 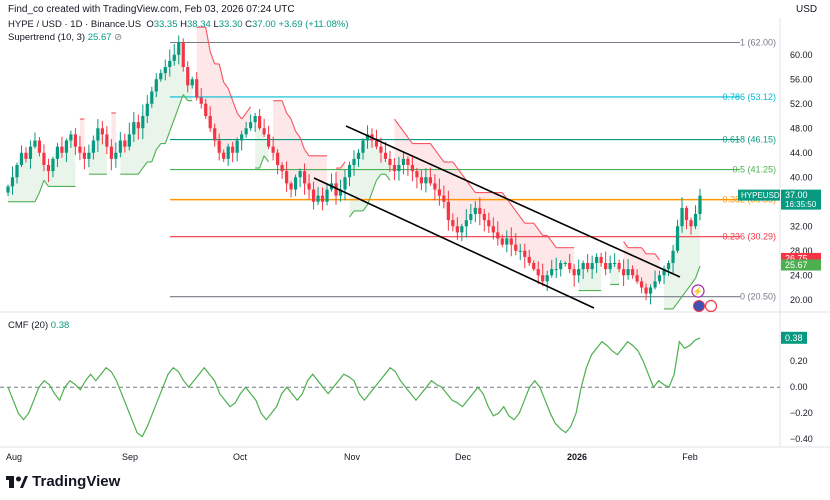 What do you see at coordinates (794, 337) in the screenshot?
I see `cmf-value-tag-bg` at bounding box center [794, 337].